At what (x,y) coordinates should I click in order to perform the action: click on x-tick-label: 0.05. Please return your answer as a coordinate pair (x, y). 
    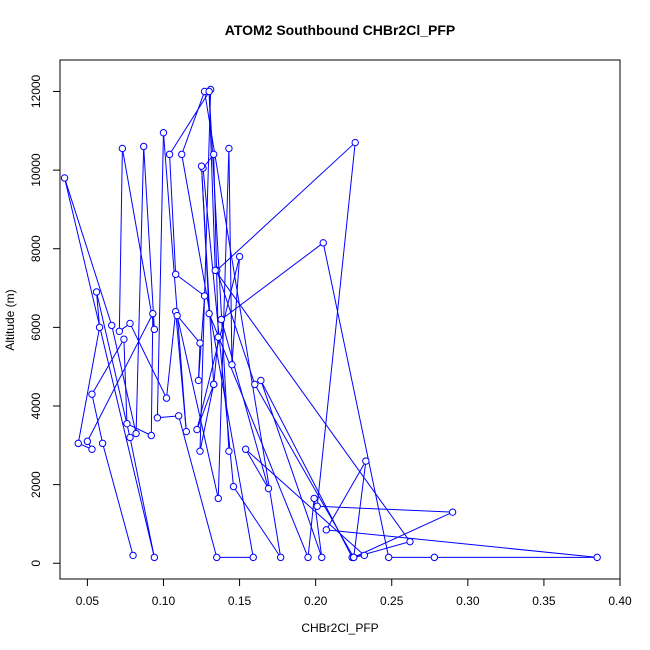
    Looking at the image, I should click on (88, 601).